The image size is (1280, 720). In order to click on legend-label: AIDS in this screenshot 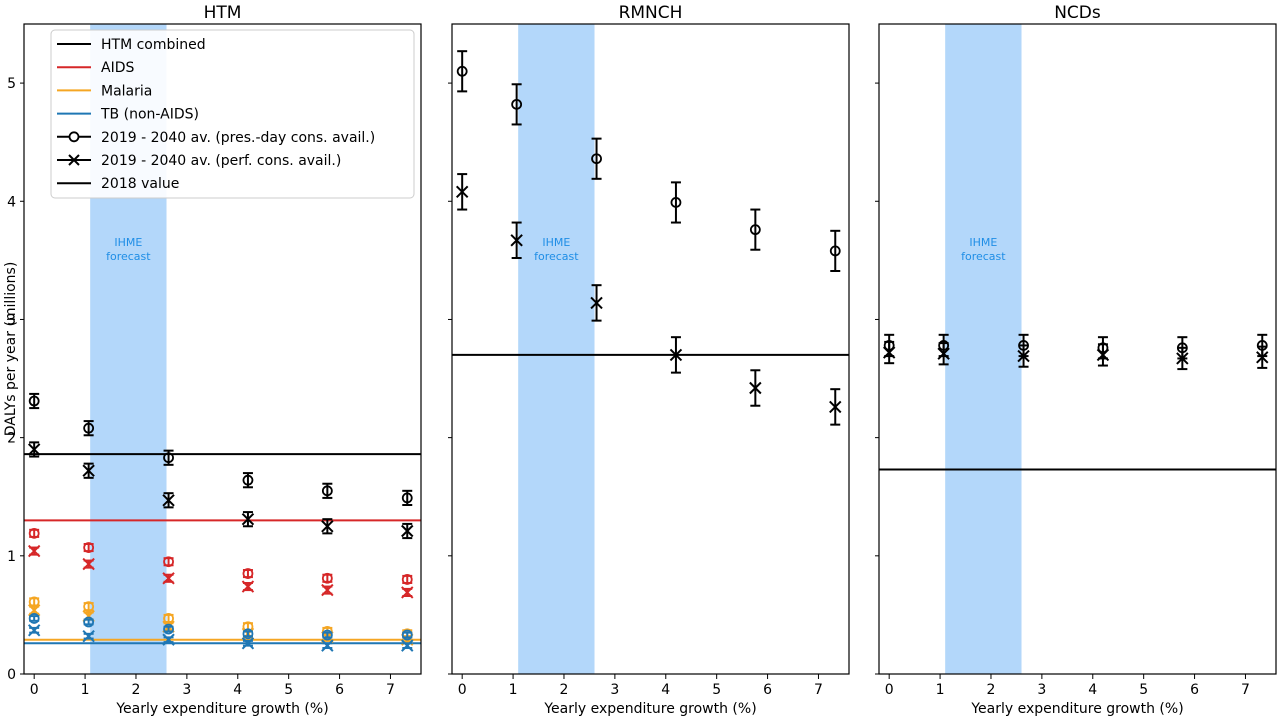, I will do `click(117, 68)`.